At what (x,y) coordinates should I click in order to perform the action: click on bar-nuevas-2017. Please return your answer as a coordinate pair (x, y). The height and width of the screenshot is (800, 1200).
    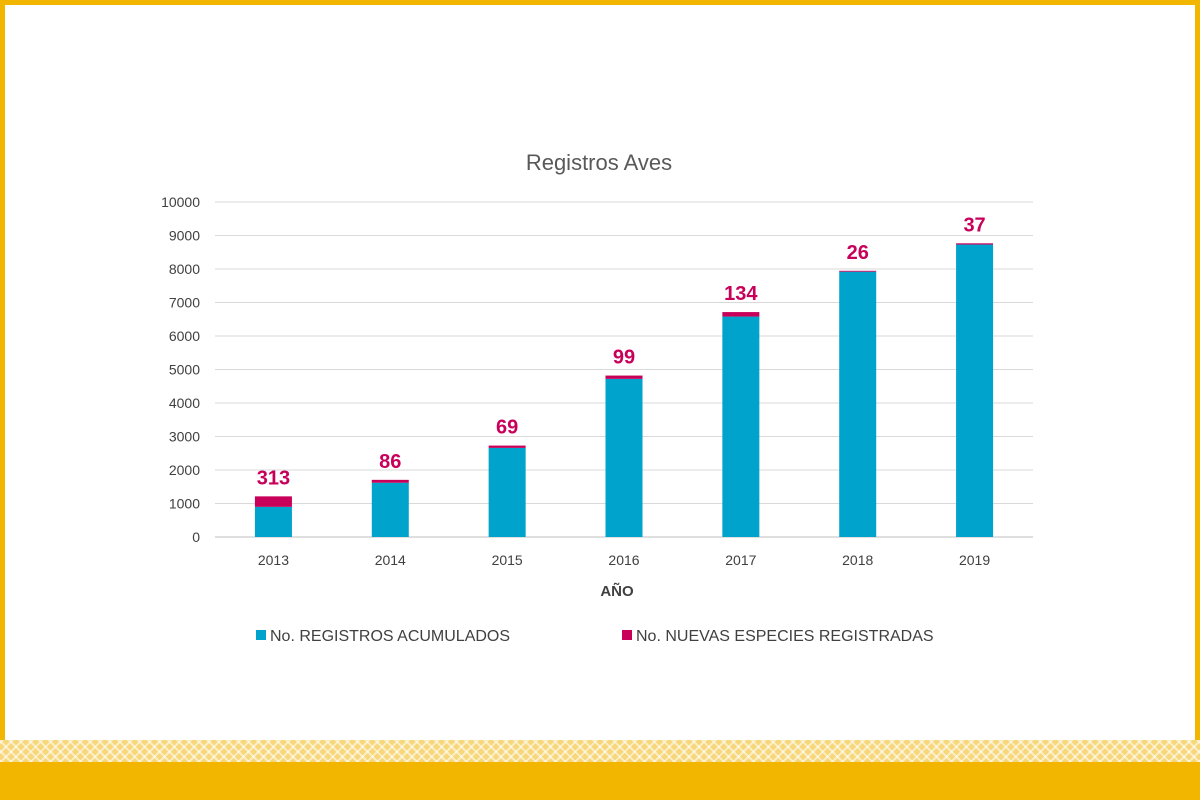
    Looking at the image, I should click on (741, 314).